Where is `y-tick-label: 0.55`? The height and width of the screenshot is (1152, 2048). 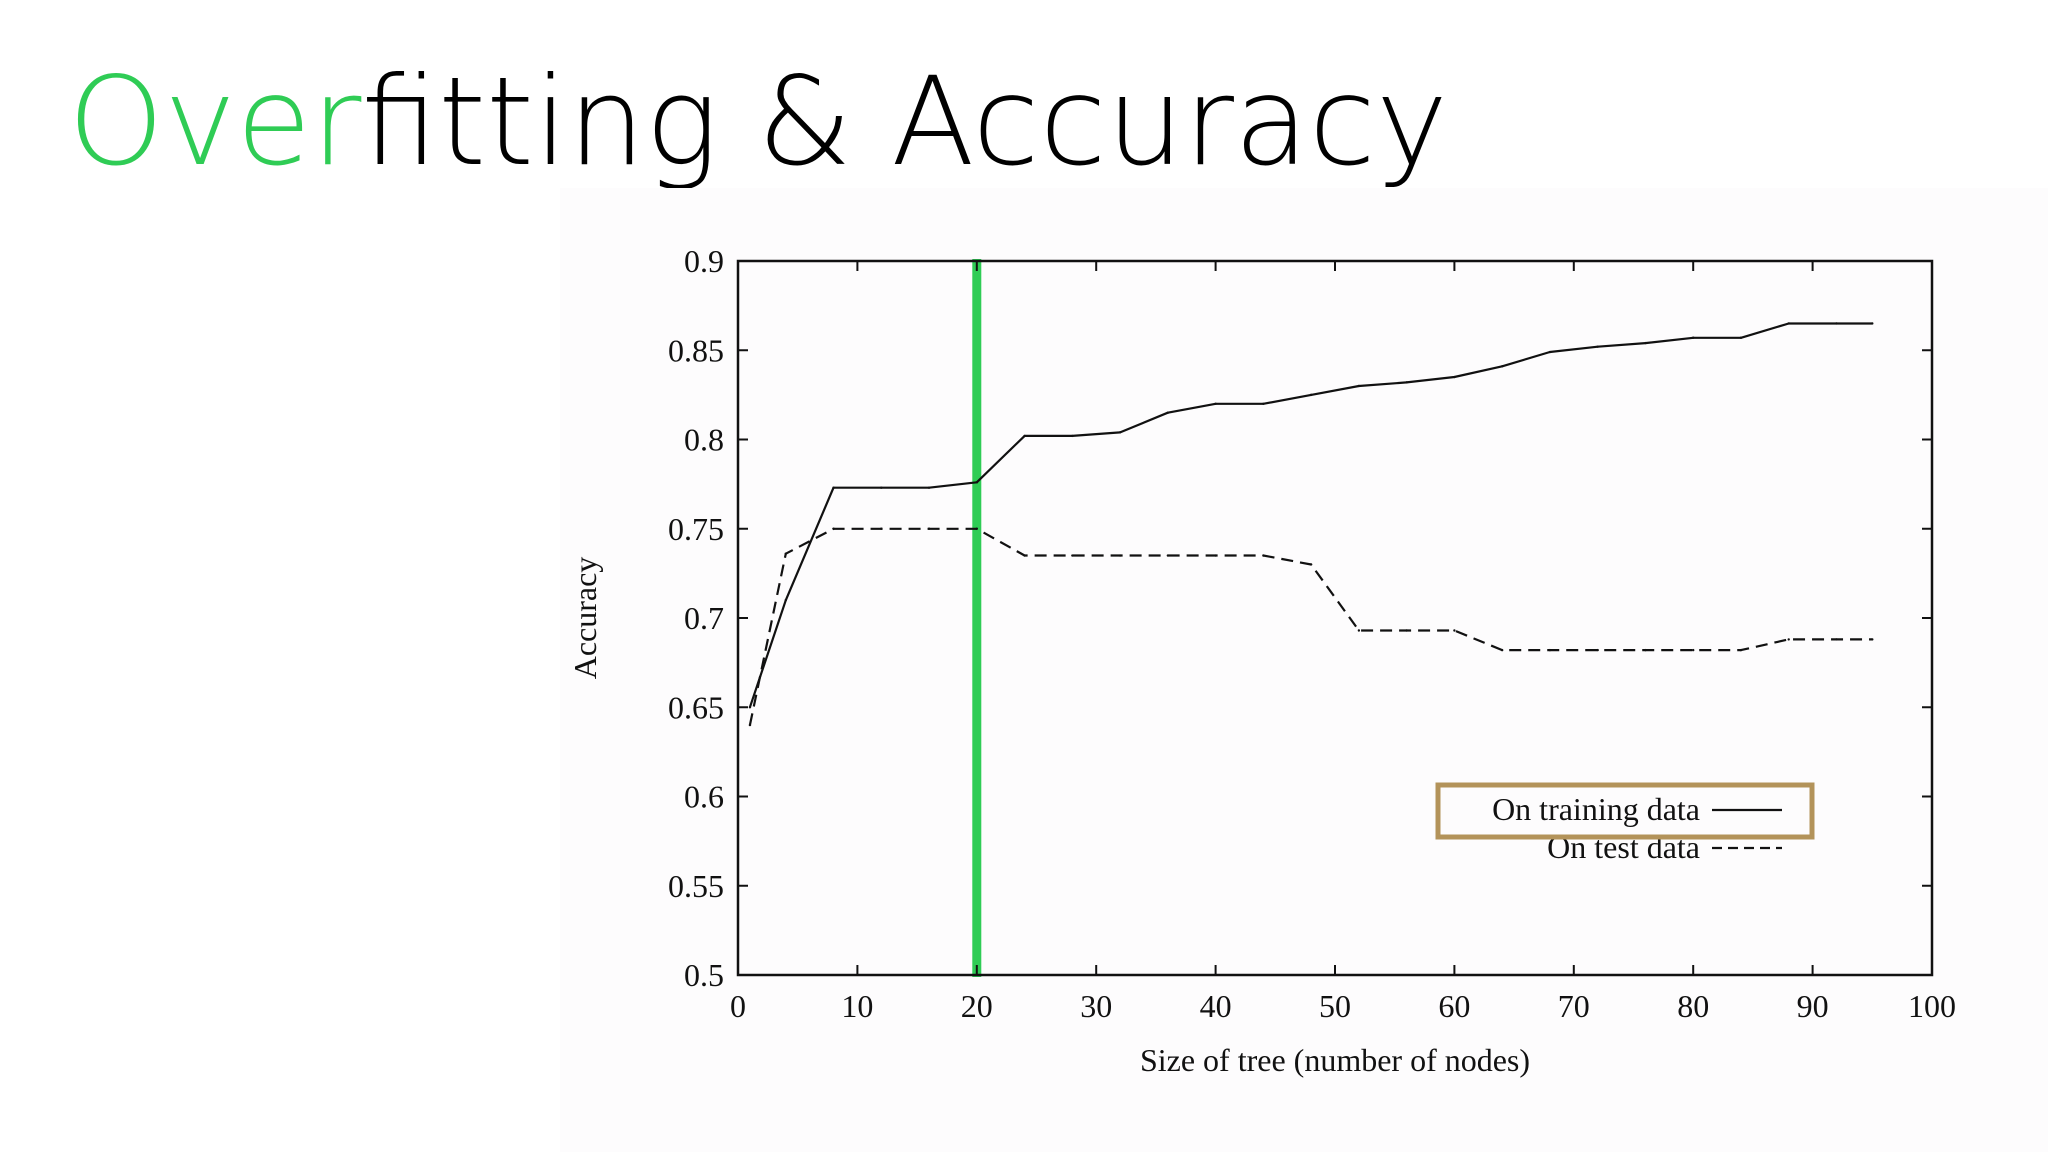 y-tick-label: 0.55 is located at coordinates (696, 886).